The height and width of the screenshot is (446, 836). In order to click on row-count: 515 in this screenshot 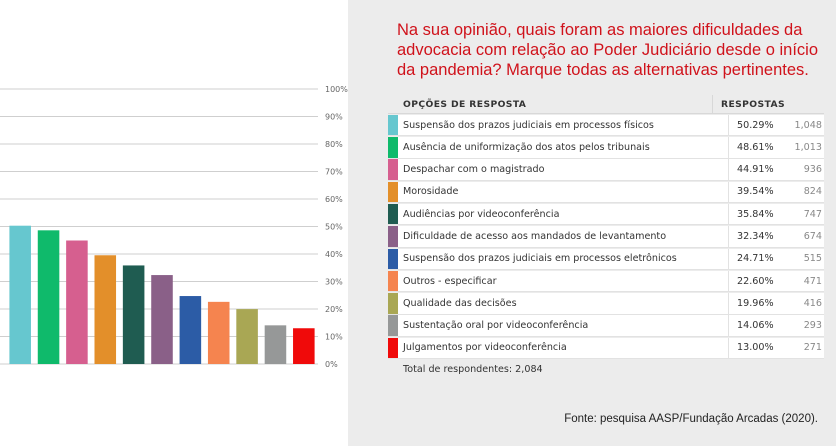, I will do `click(812, 259)`.